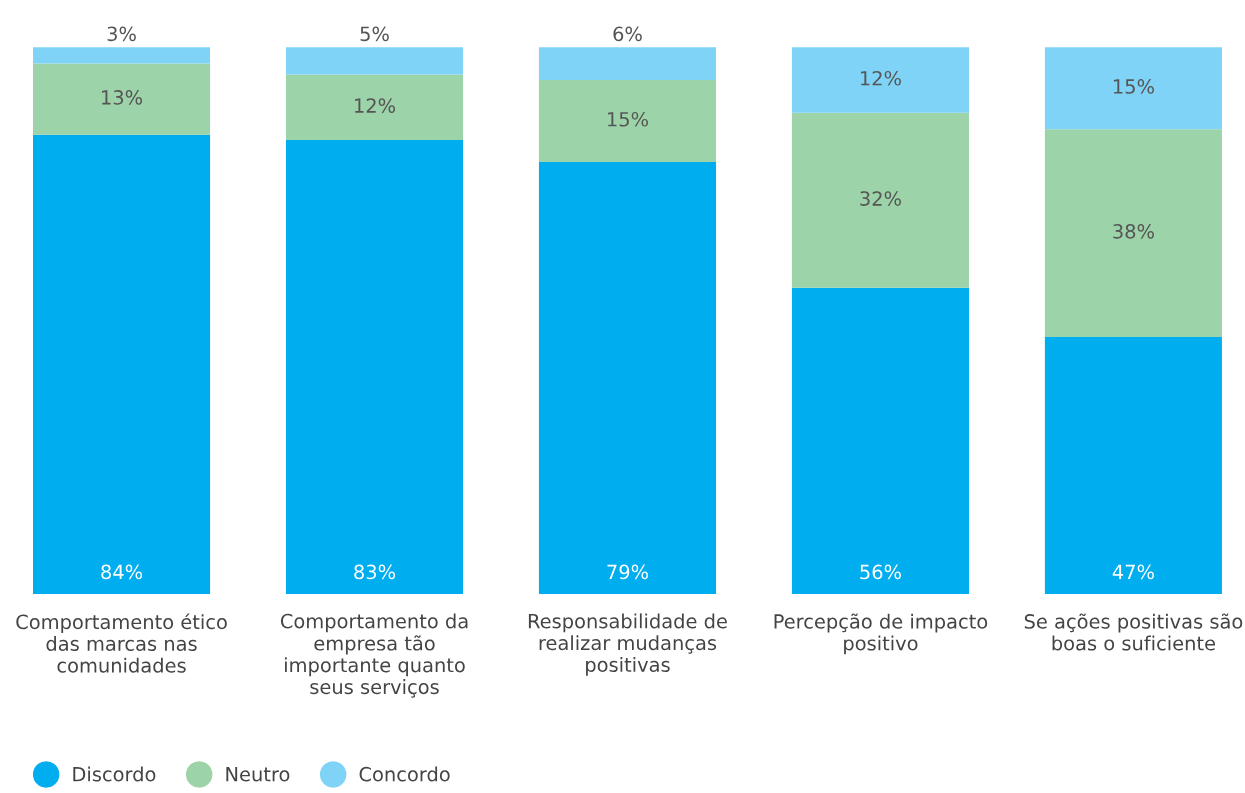  I want to click on data-label: 3%, so click(121, 34).